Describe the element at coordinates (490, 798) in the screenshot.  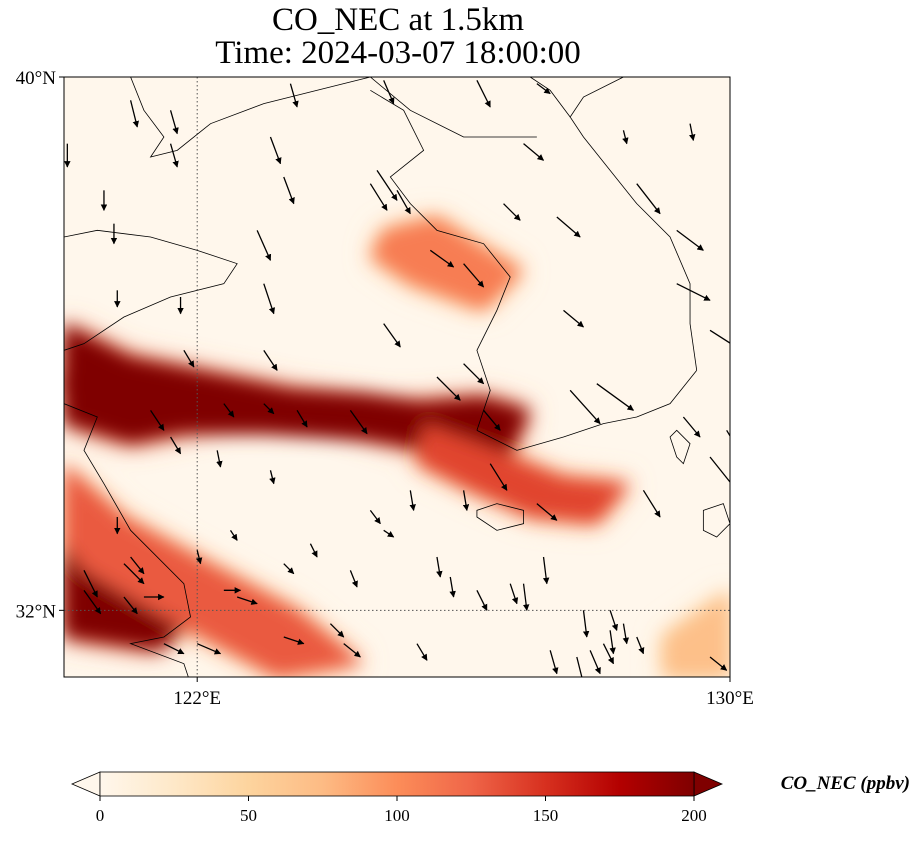
I see `colorbar: 0 50 100 150 200 CO_NEC (ppbv)` at that location.